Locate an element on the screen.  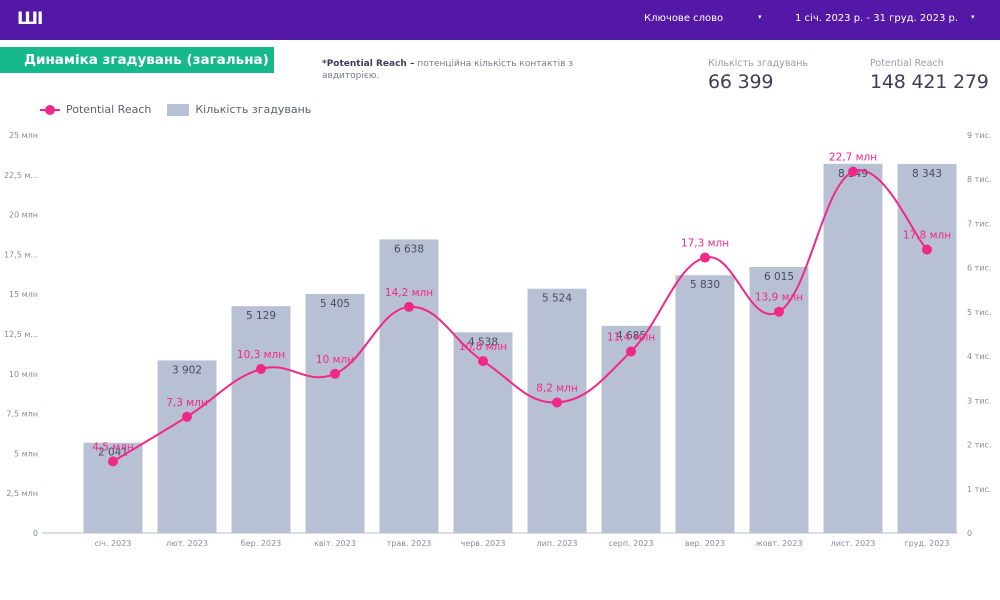
keyword-dropdown-label: Ключове слово is located at coordinates (684, 18).